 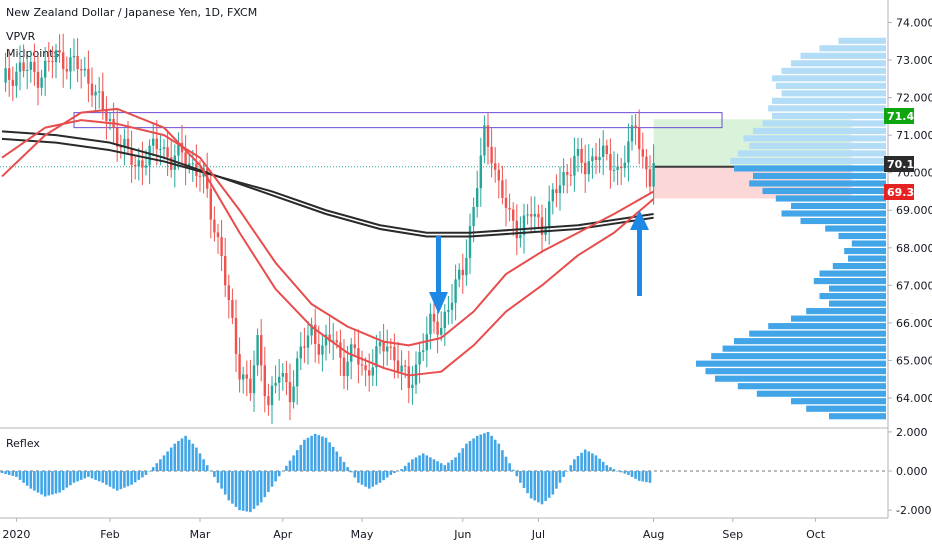 What do you see at coordinates (398, 120) in the screenshot?
I see `resistance-zone-box` at bounding box center [398, 120].